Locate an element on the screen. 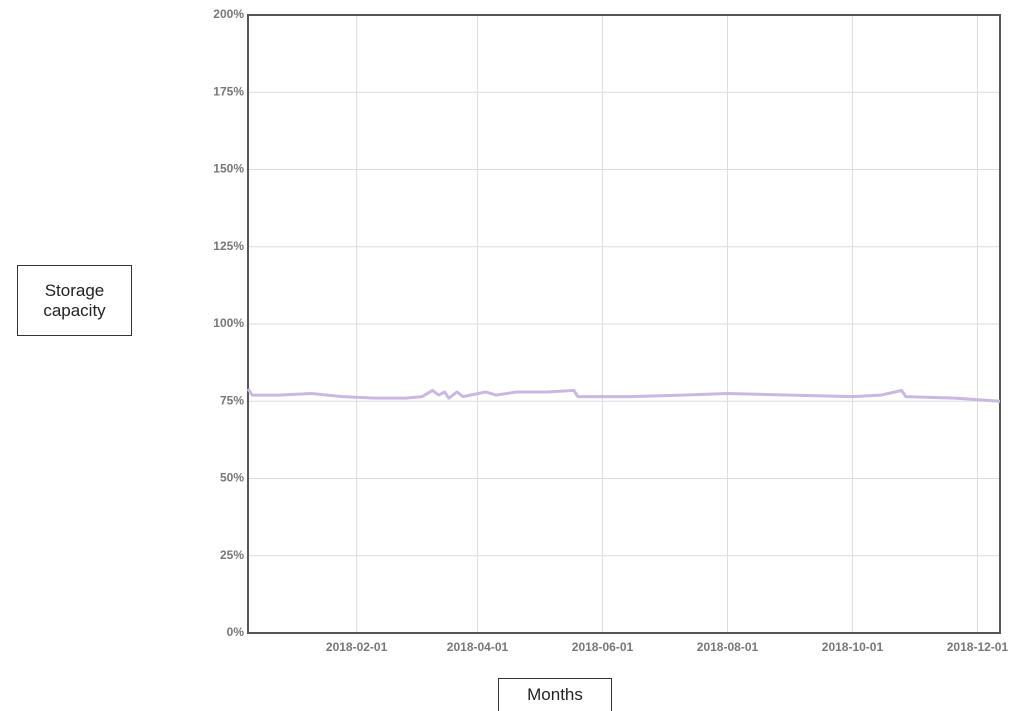  x-tick-label: 2018-06-01 is located at coordinates (603, 647).